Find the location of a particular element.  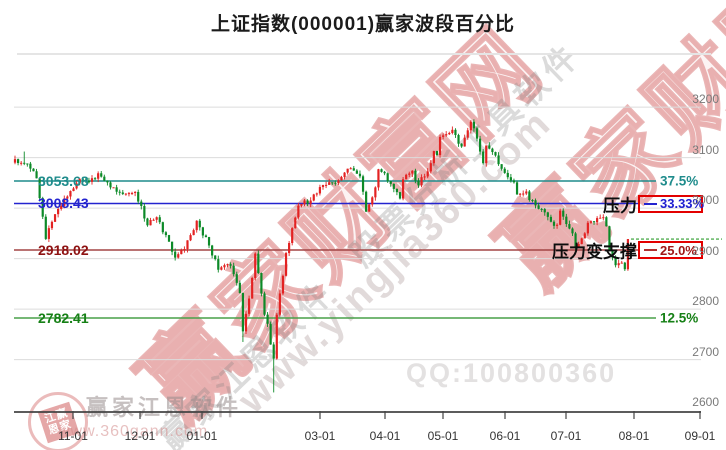

x-axis-label: 07-01 is located at coordinates (566, 436).